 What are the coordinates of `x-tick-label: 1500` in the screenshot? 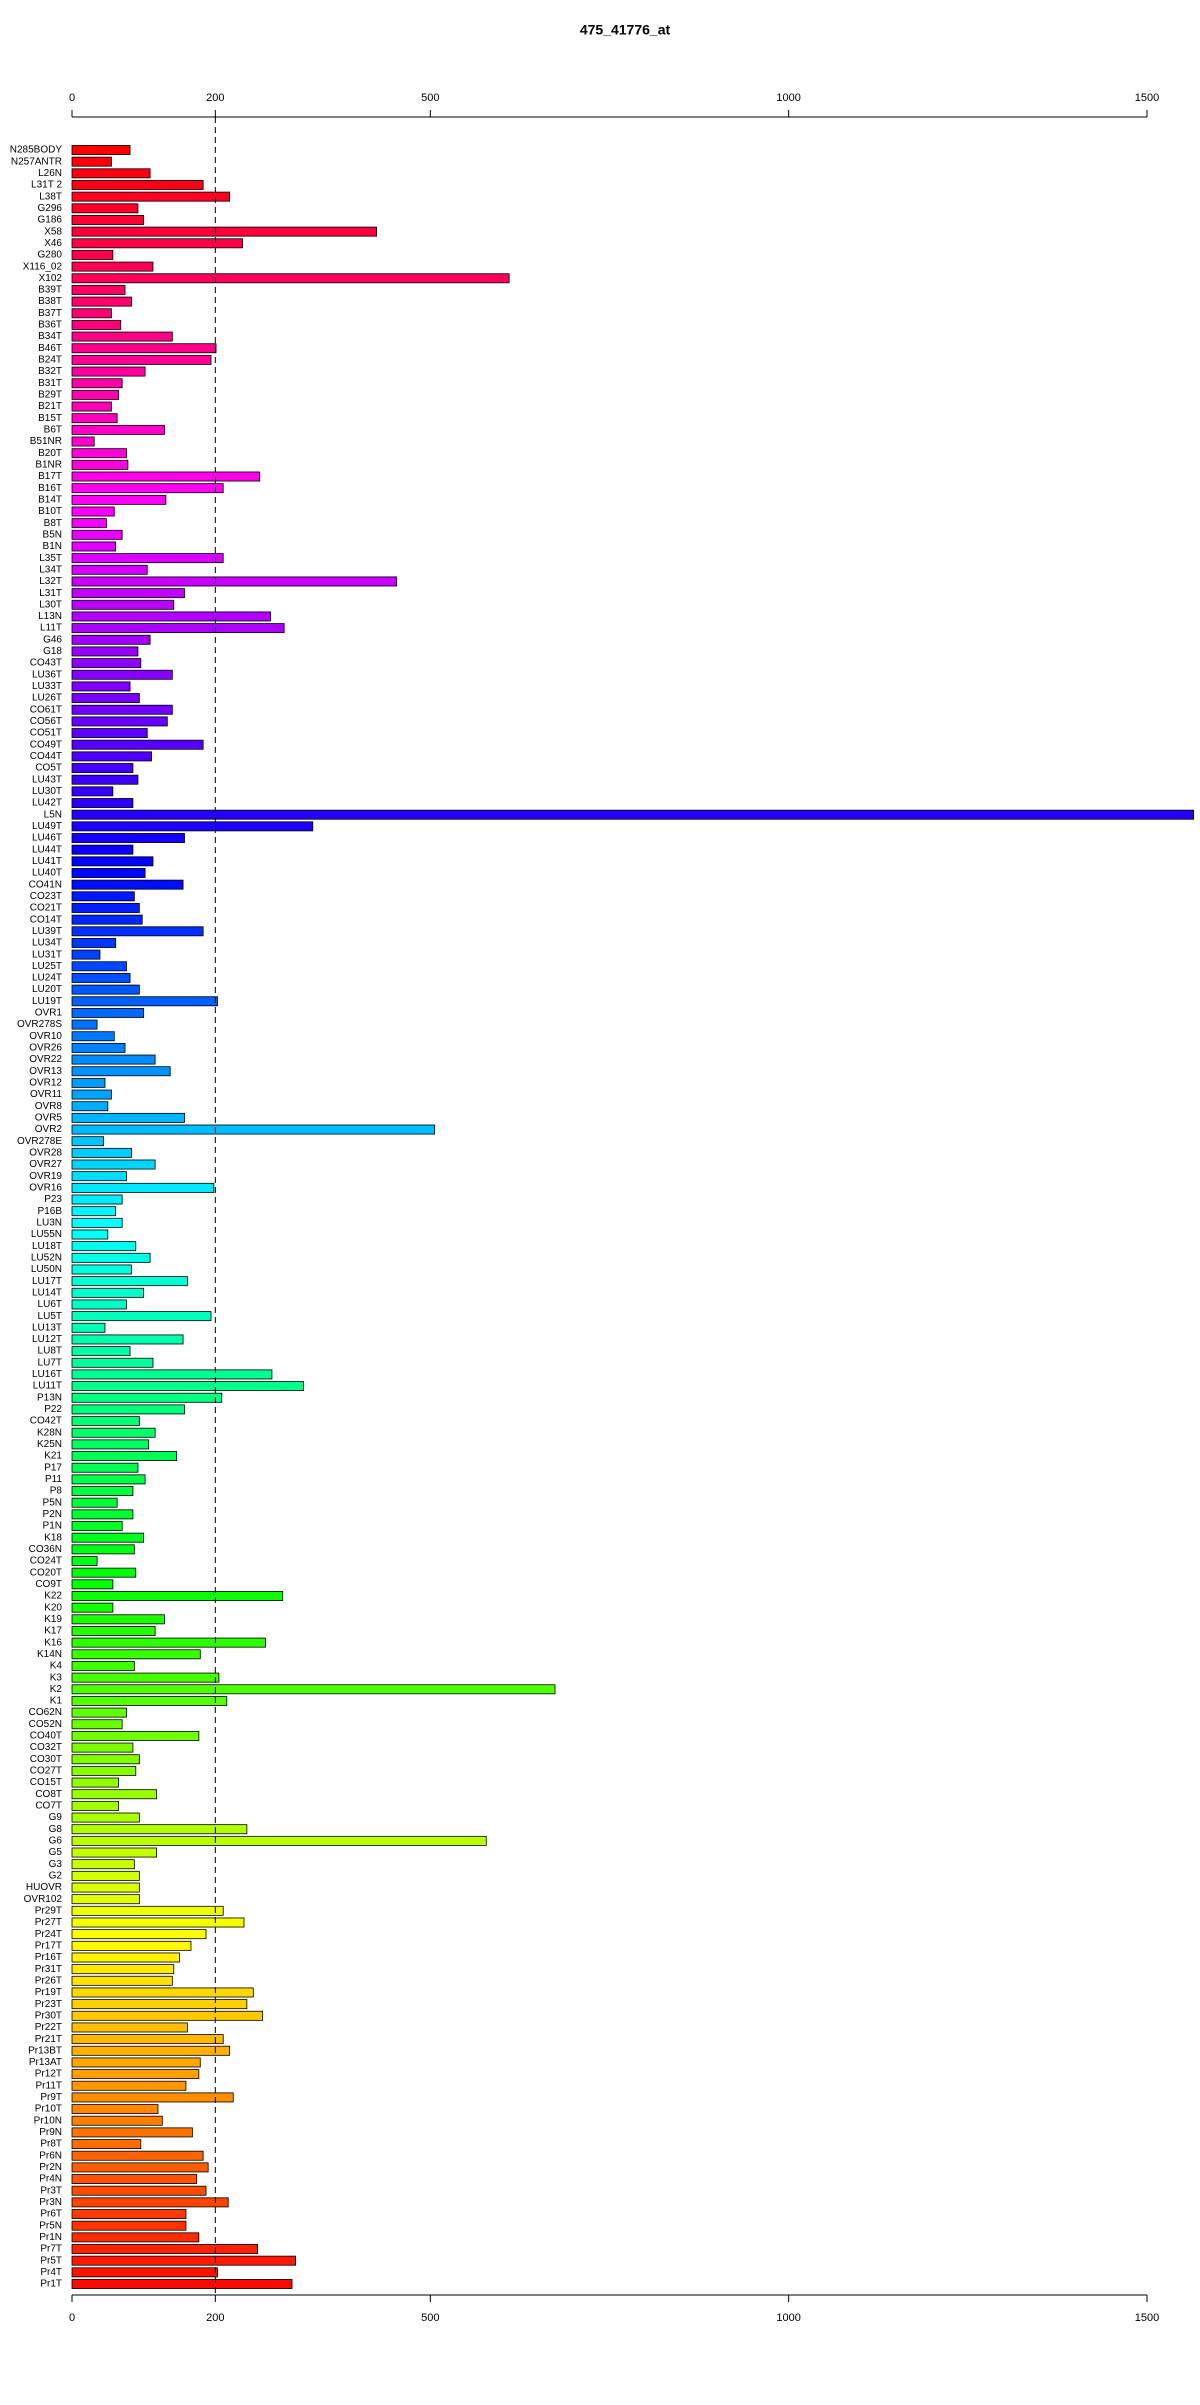 It's located at (1147, 2318).